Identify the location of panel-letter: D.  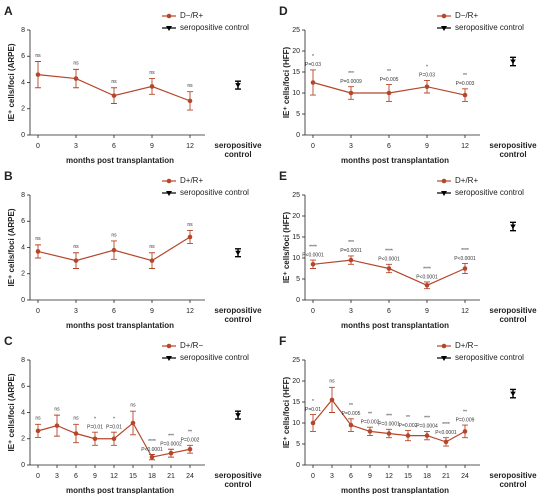
(283, 11).